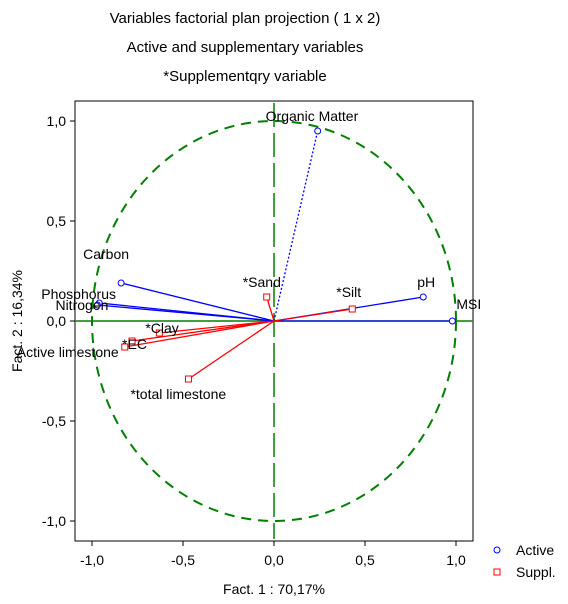  I want to click on y-tick-label: 0,0, so click(57, 321).